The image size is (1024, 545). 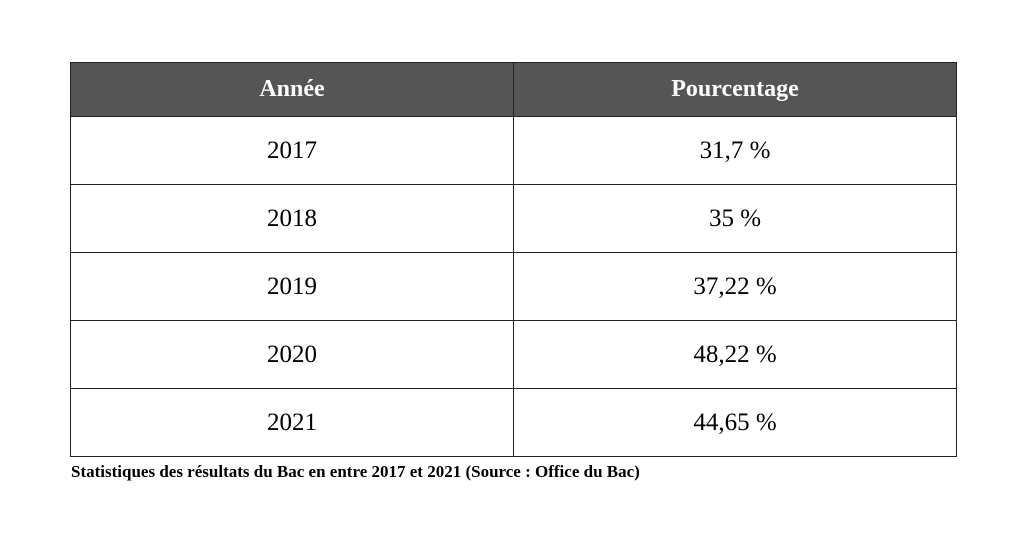 I want to click on cell-pourcentage: 44,65 %, so click(x=735, y=422).